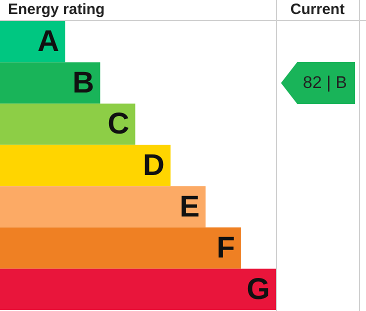  I want to click on y-tick-label: F, so click(225, 248).